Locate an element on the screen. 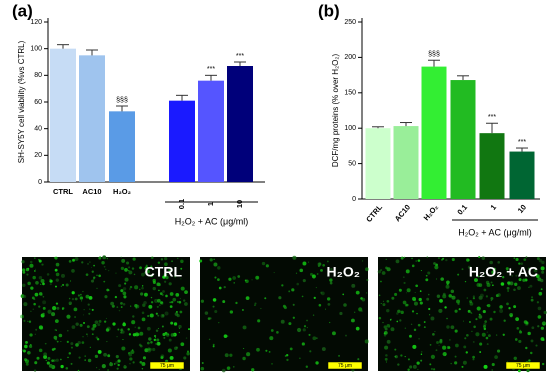 The width and height of the screenshot is (550, 382). group-label: H₂O₂ + AC (μg/ml) is located at coordinates (211, 221).